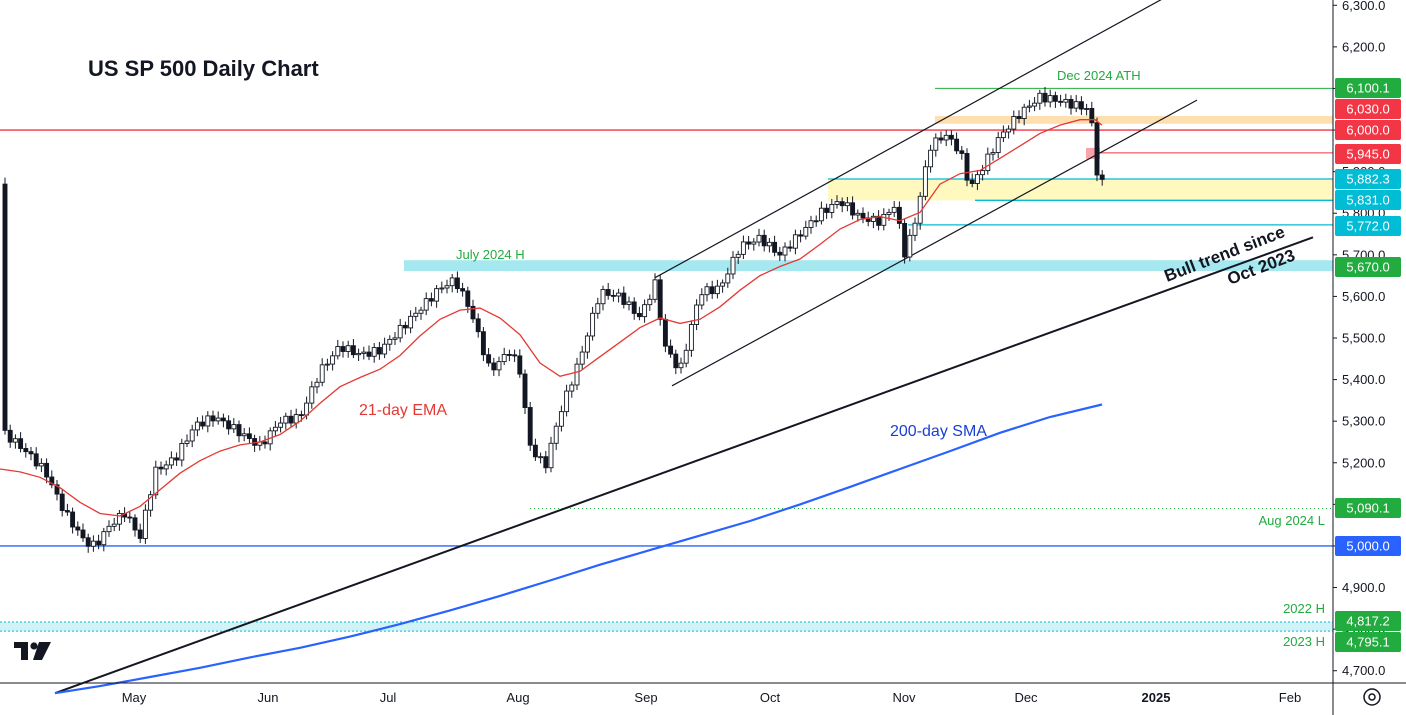 This screenshot has width=1406, height=715. What do you see at coordinates (1363, 46) in the screenshot?
I see `y-tick-label: 6,200.0` at bounding box center [1363, 46].